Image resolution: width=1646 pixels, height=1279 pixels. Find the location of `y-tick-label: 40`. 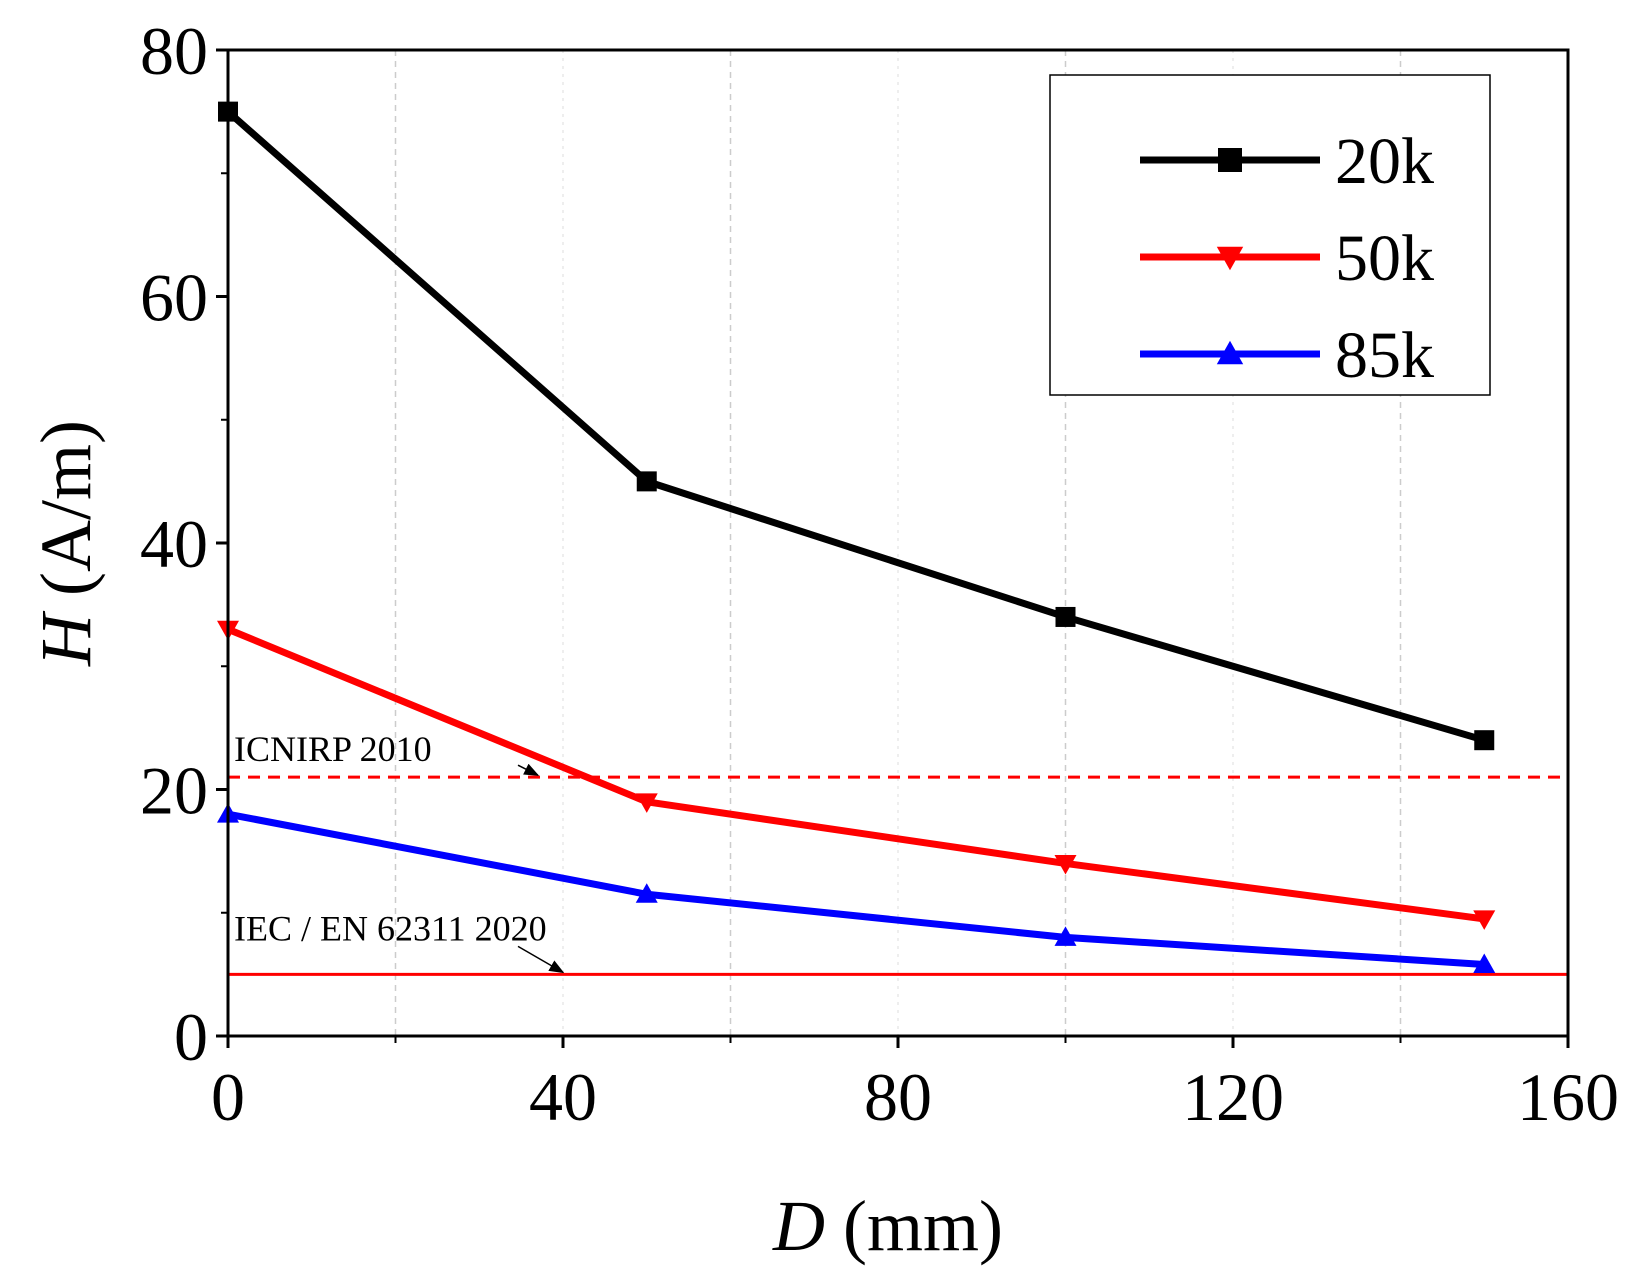

y-tick-label: 40 is located at coordinates (174, 544).